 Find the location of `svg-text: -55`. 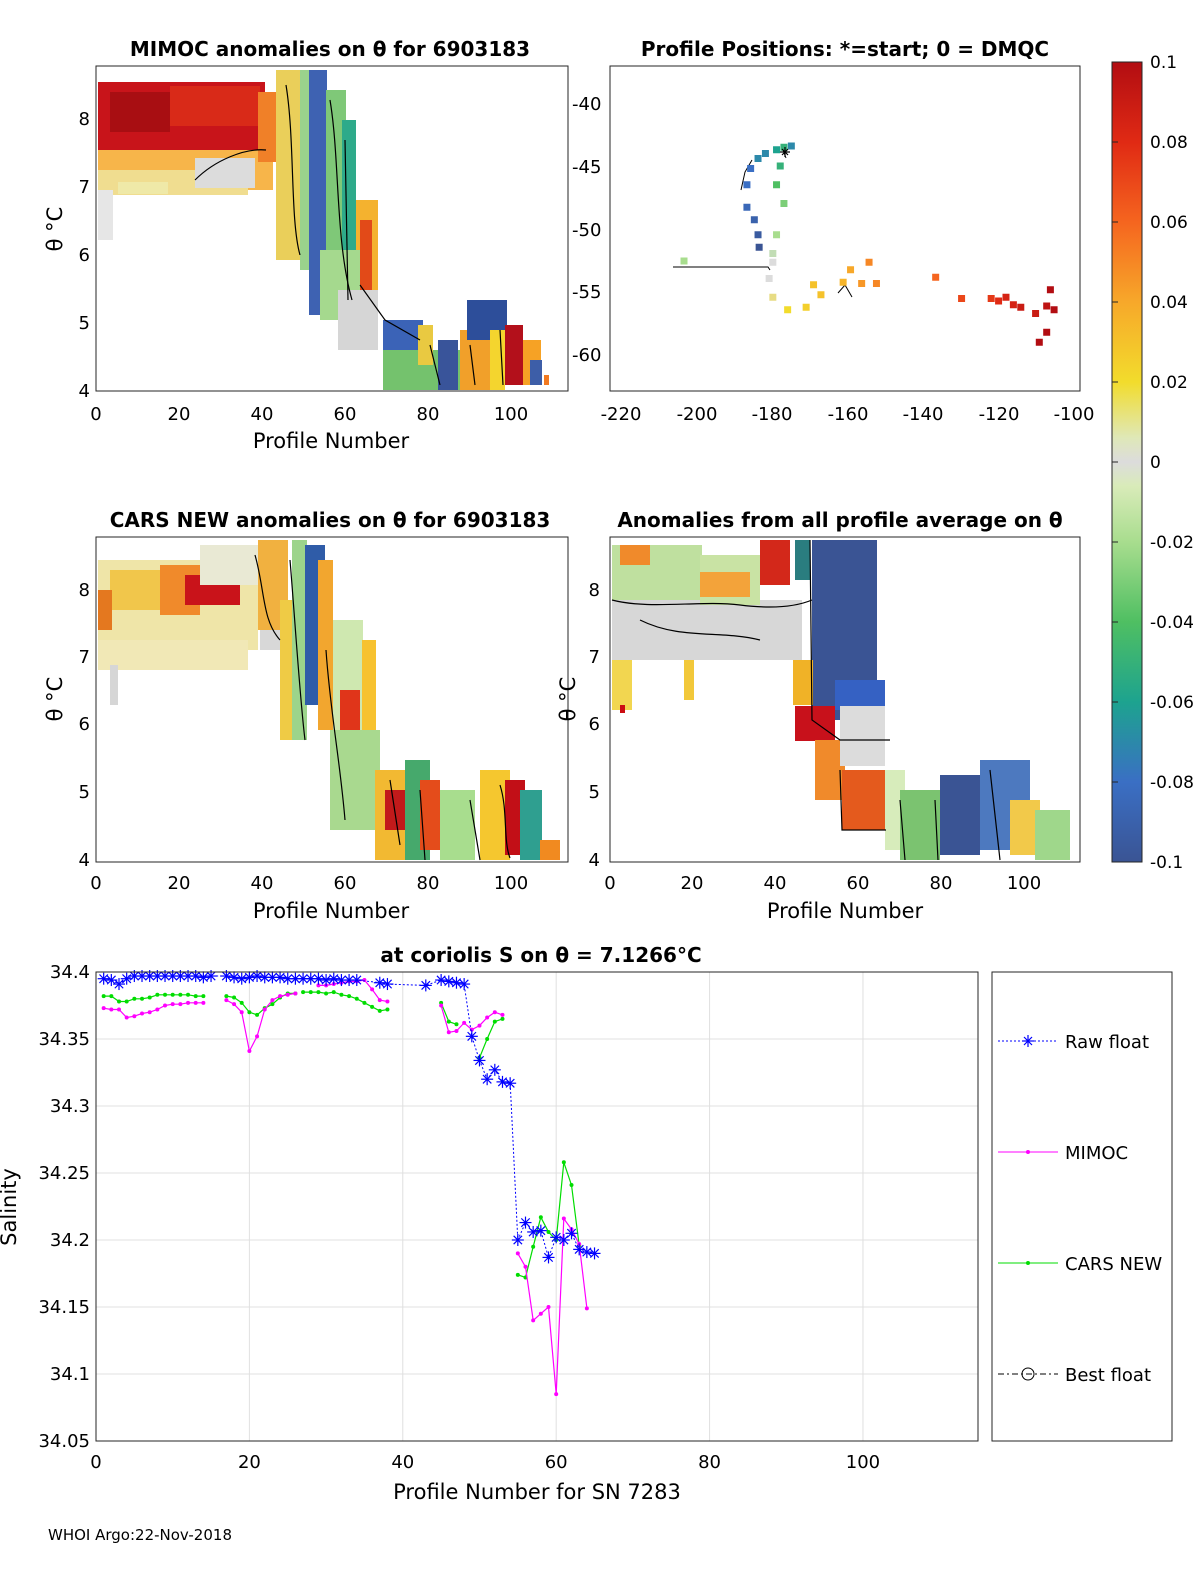

svg-text: -55 is located at coordinates (586, 292).